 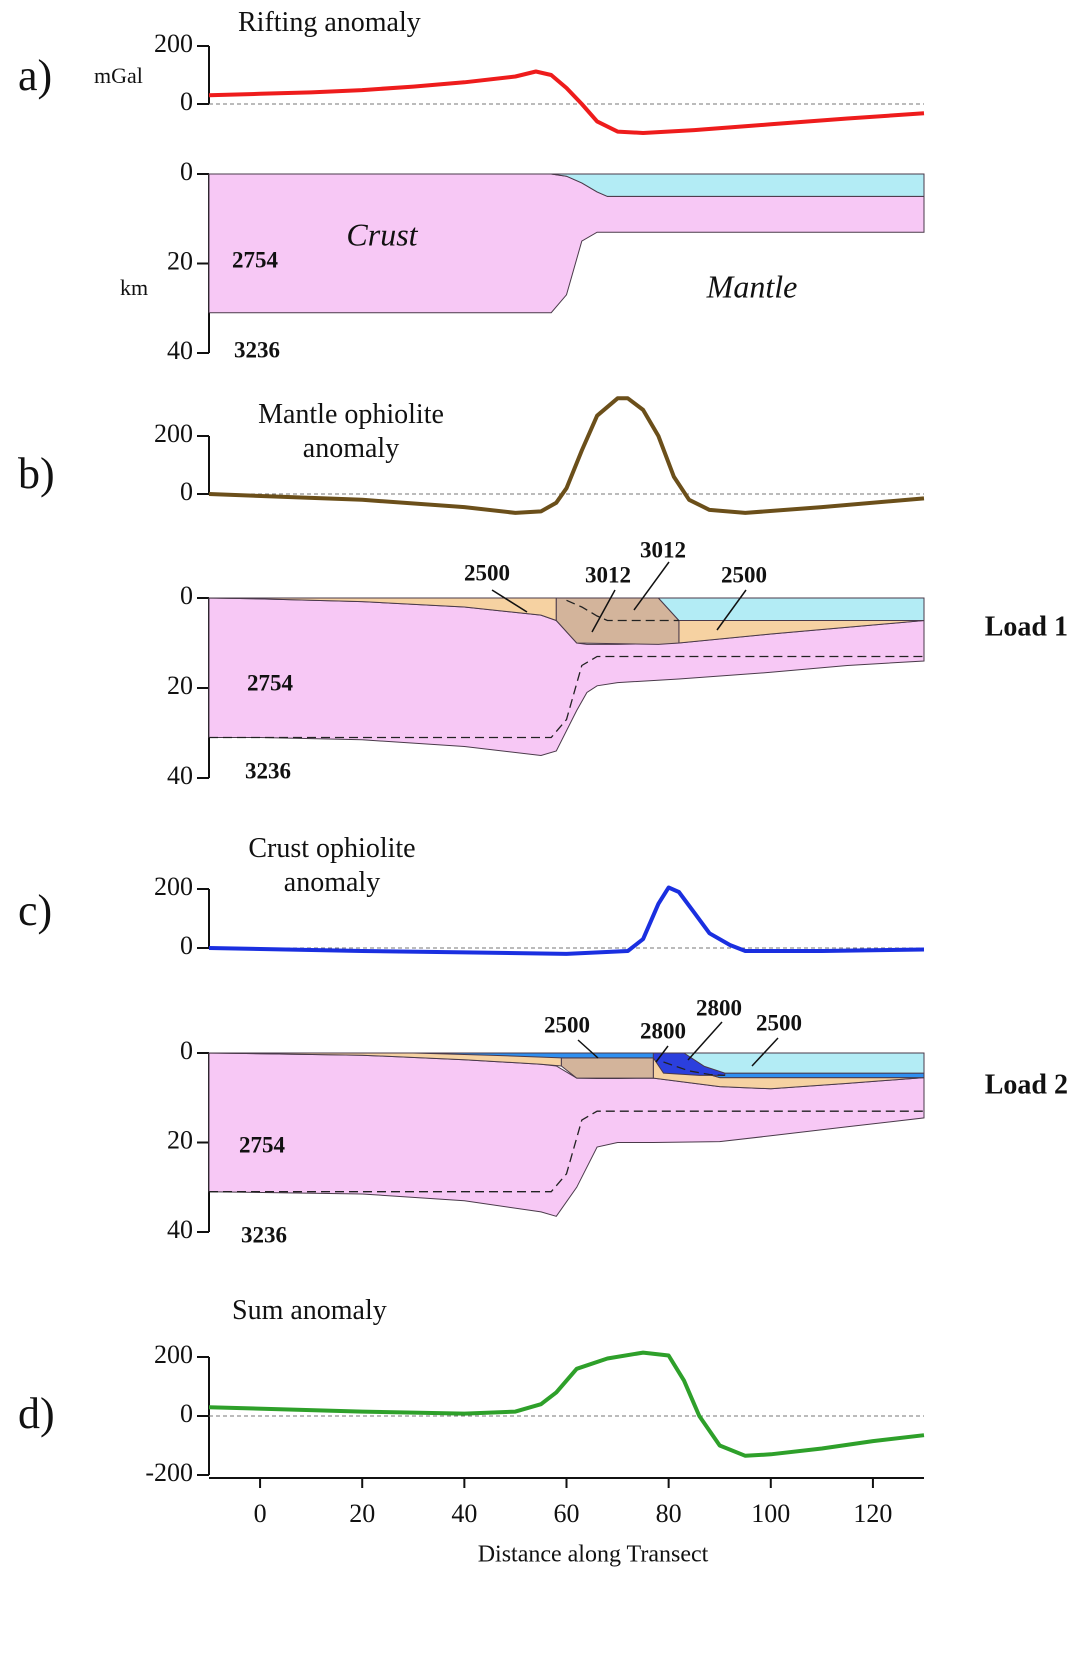 I want to click on x-tick-label: 100, so click(x=770, y=1513).